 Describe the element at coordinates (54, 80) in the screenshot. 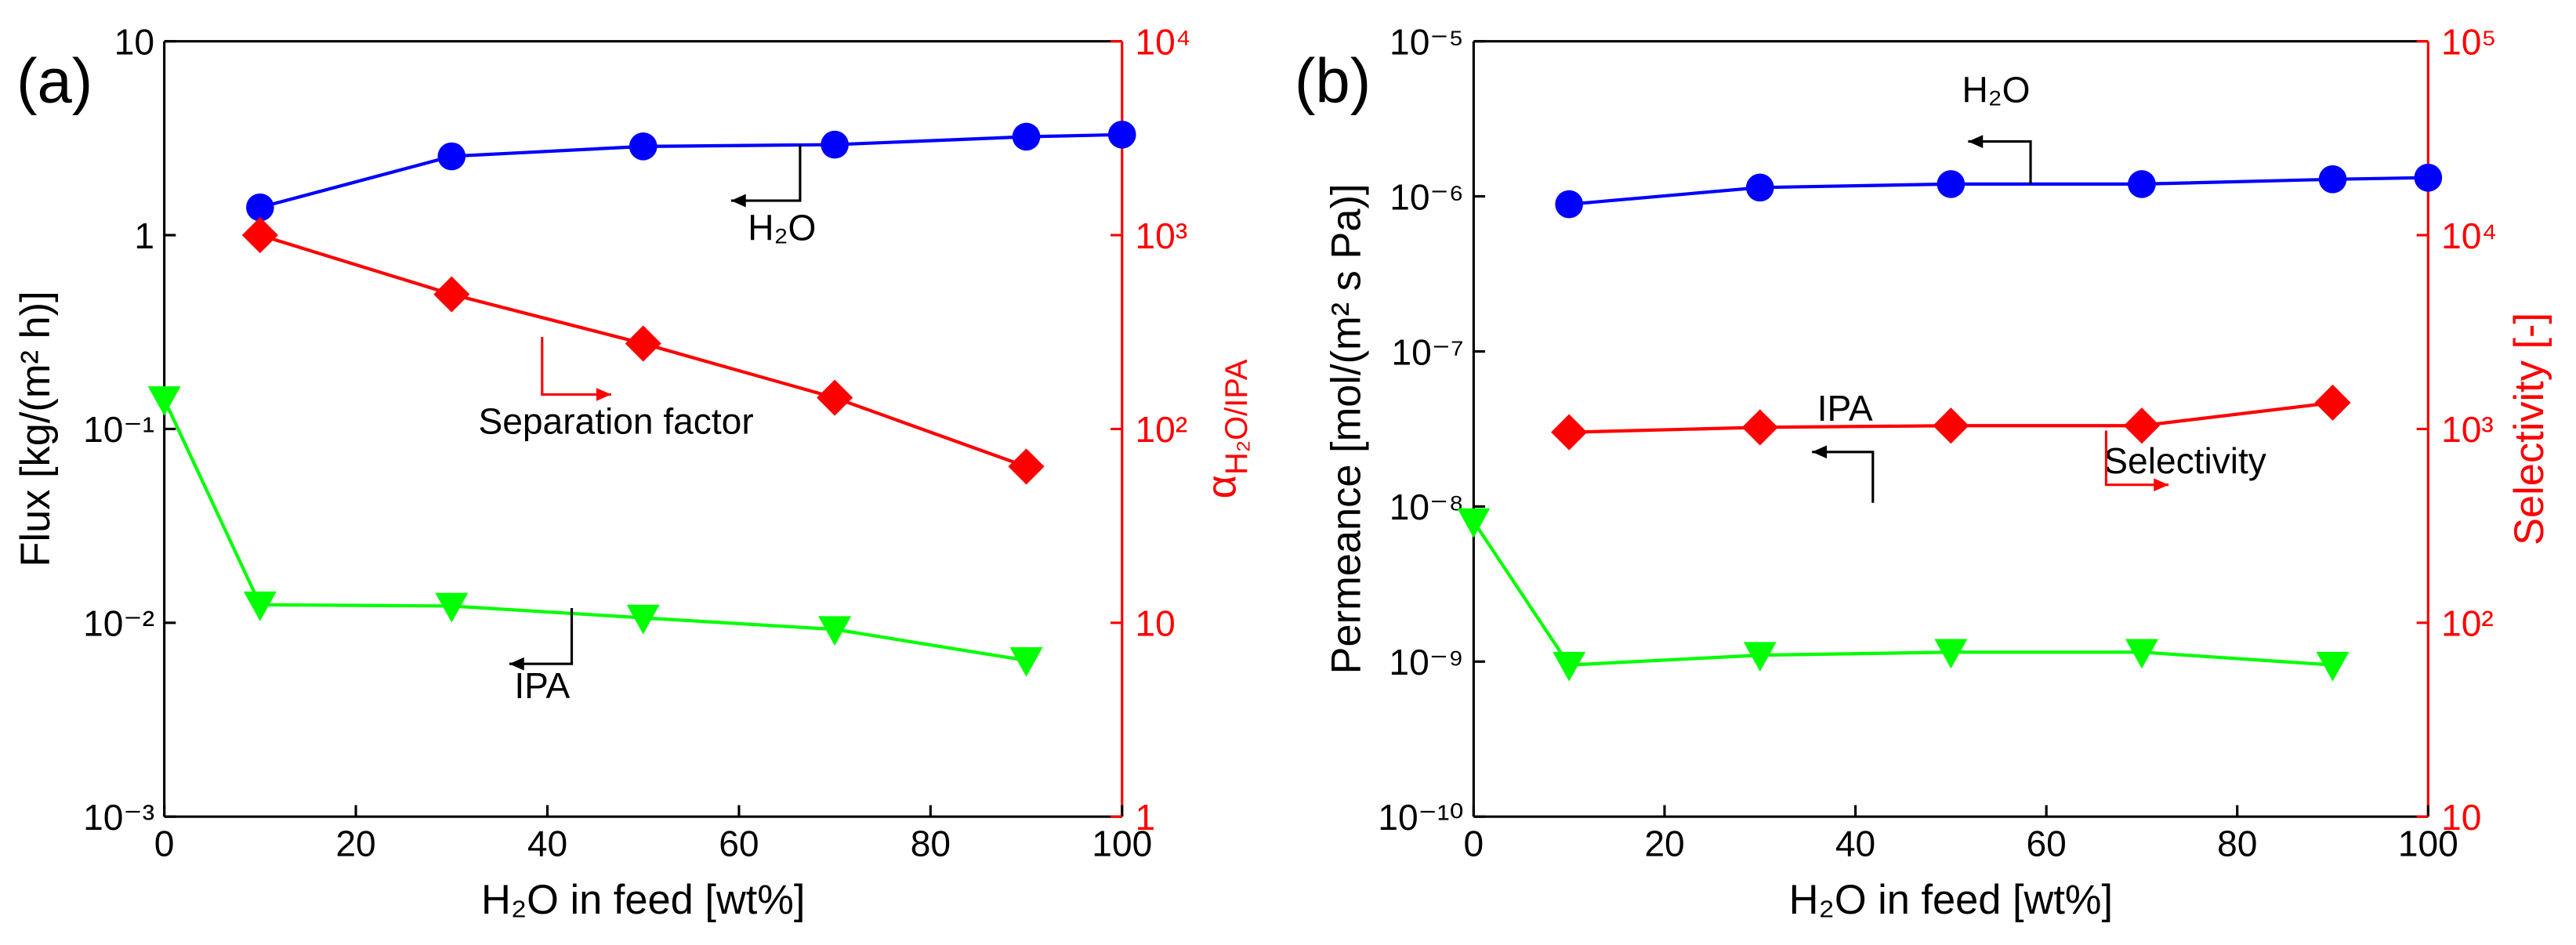

I see `panel-label: (a)` at that location.